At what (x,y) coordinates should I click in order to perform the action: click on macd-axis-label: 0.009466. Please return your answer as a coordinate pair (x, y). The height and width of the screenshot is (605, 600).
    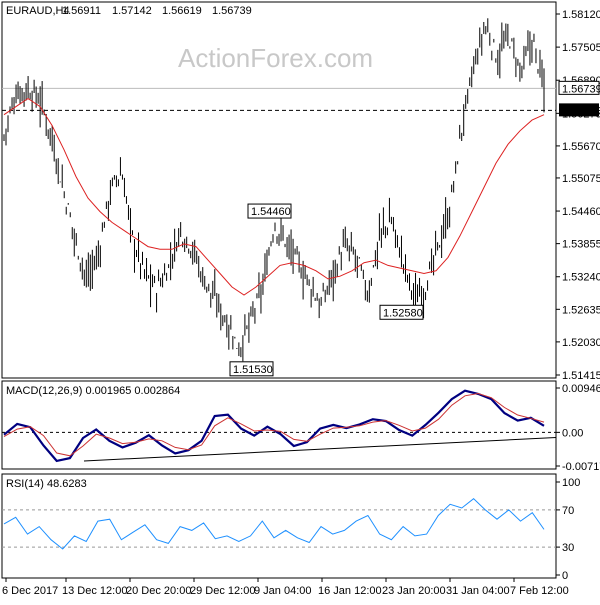
    Looking at the image, I should click on (581, 389).